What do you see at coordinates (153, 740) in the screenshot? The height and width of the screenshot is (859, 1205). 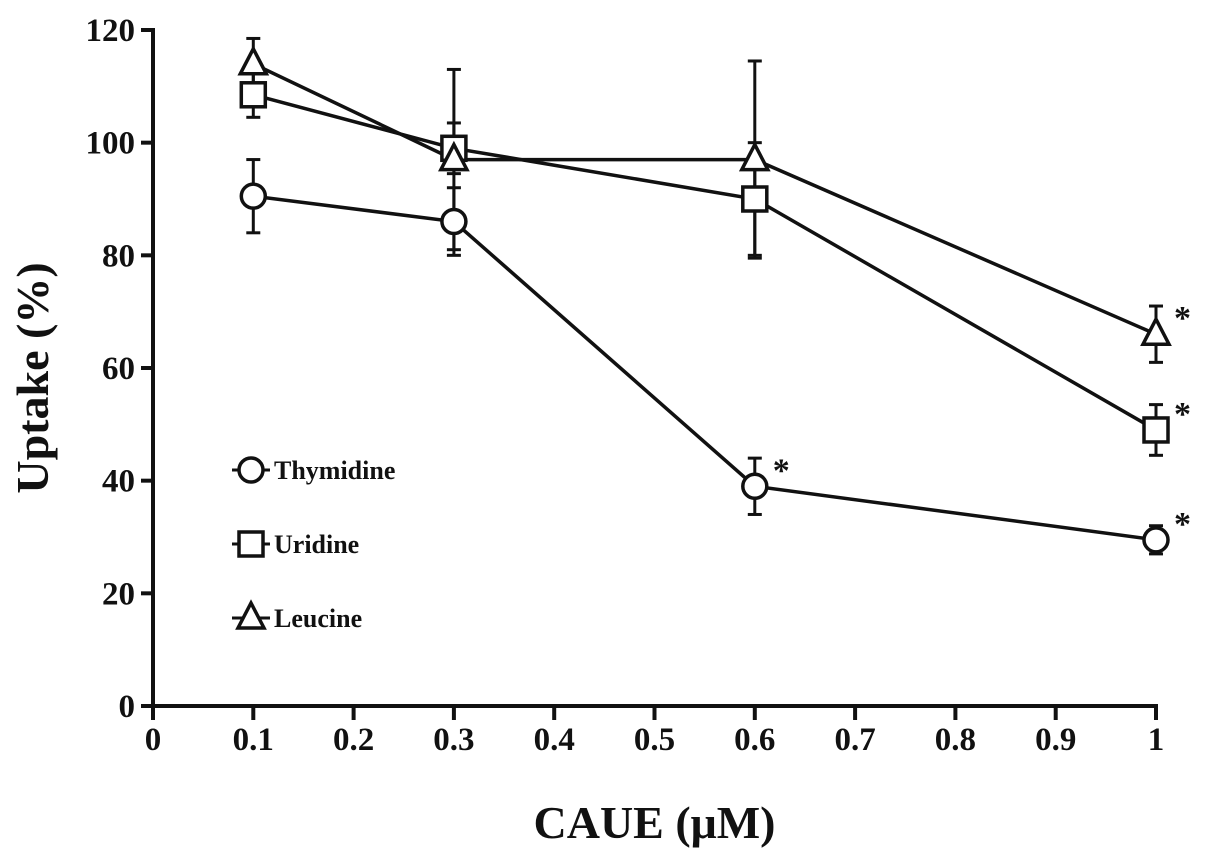 I see `x-tick-label: 0` at bounding box center [153, 740].